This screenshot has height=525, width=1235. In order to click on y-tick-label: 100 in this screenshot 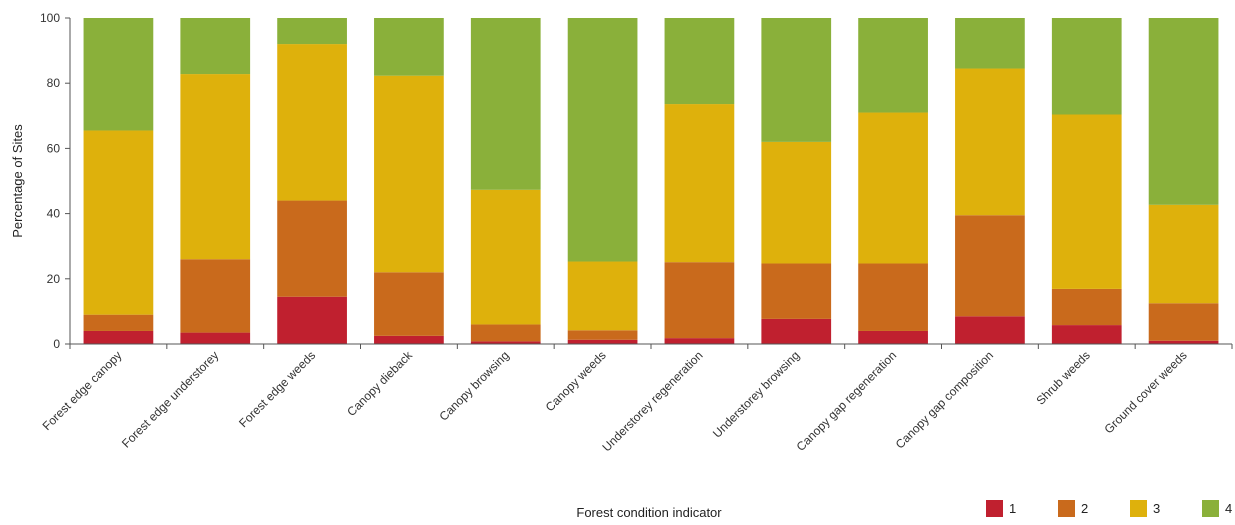, I will do `click(50, 18)`.